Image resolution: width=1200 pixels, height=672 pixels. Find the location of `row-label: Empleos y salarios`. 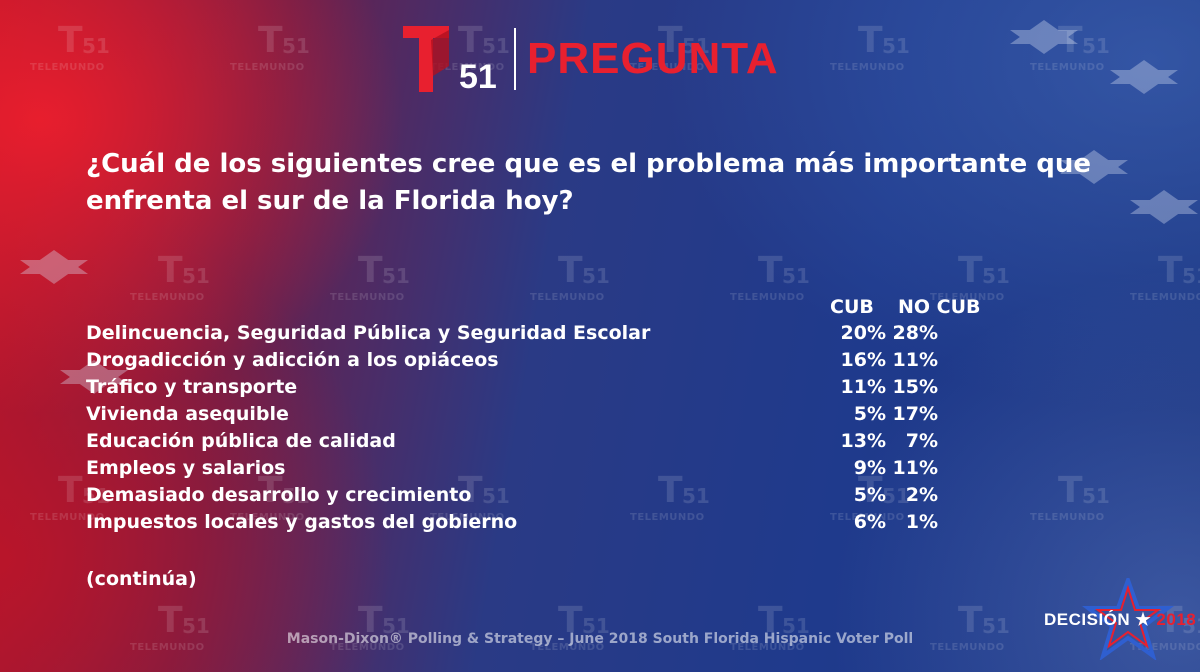

row-label: Empleos y salarios is located at coordinates (186, 468).